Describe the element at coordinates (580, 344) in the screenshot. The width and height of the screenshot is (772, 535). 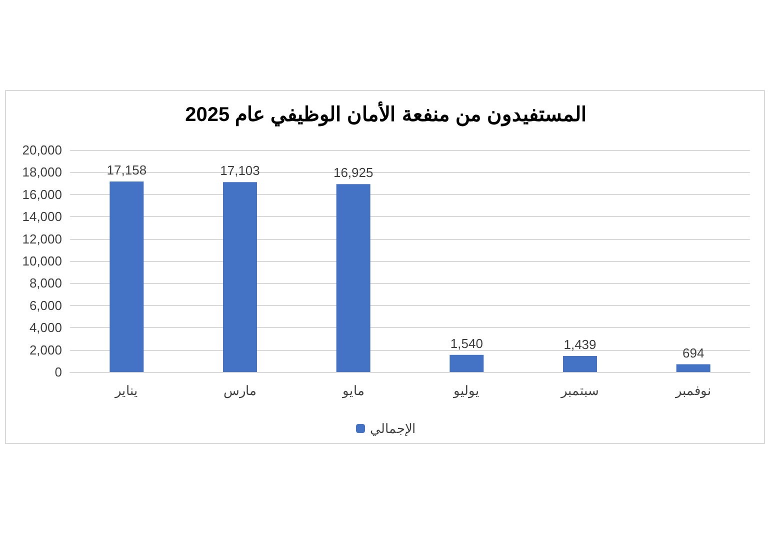
I see `text: 1,439` at that location.